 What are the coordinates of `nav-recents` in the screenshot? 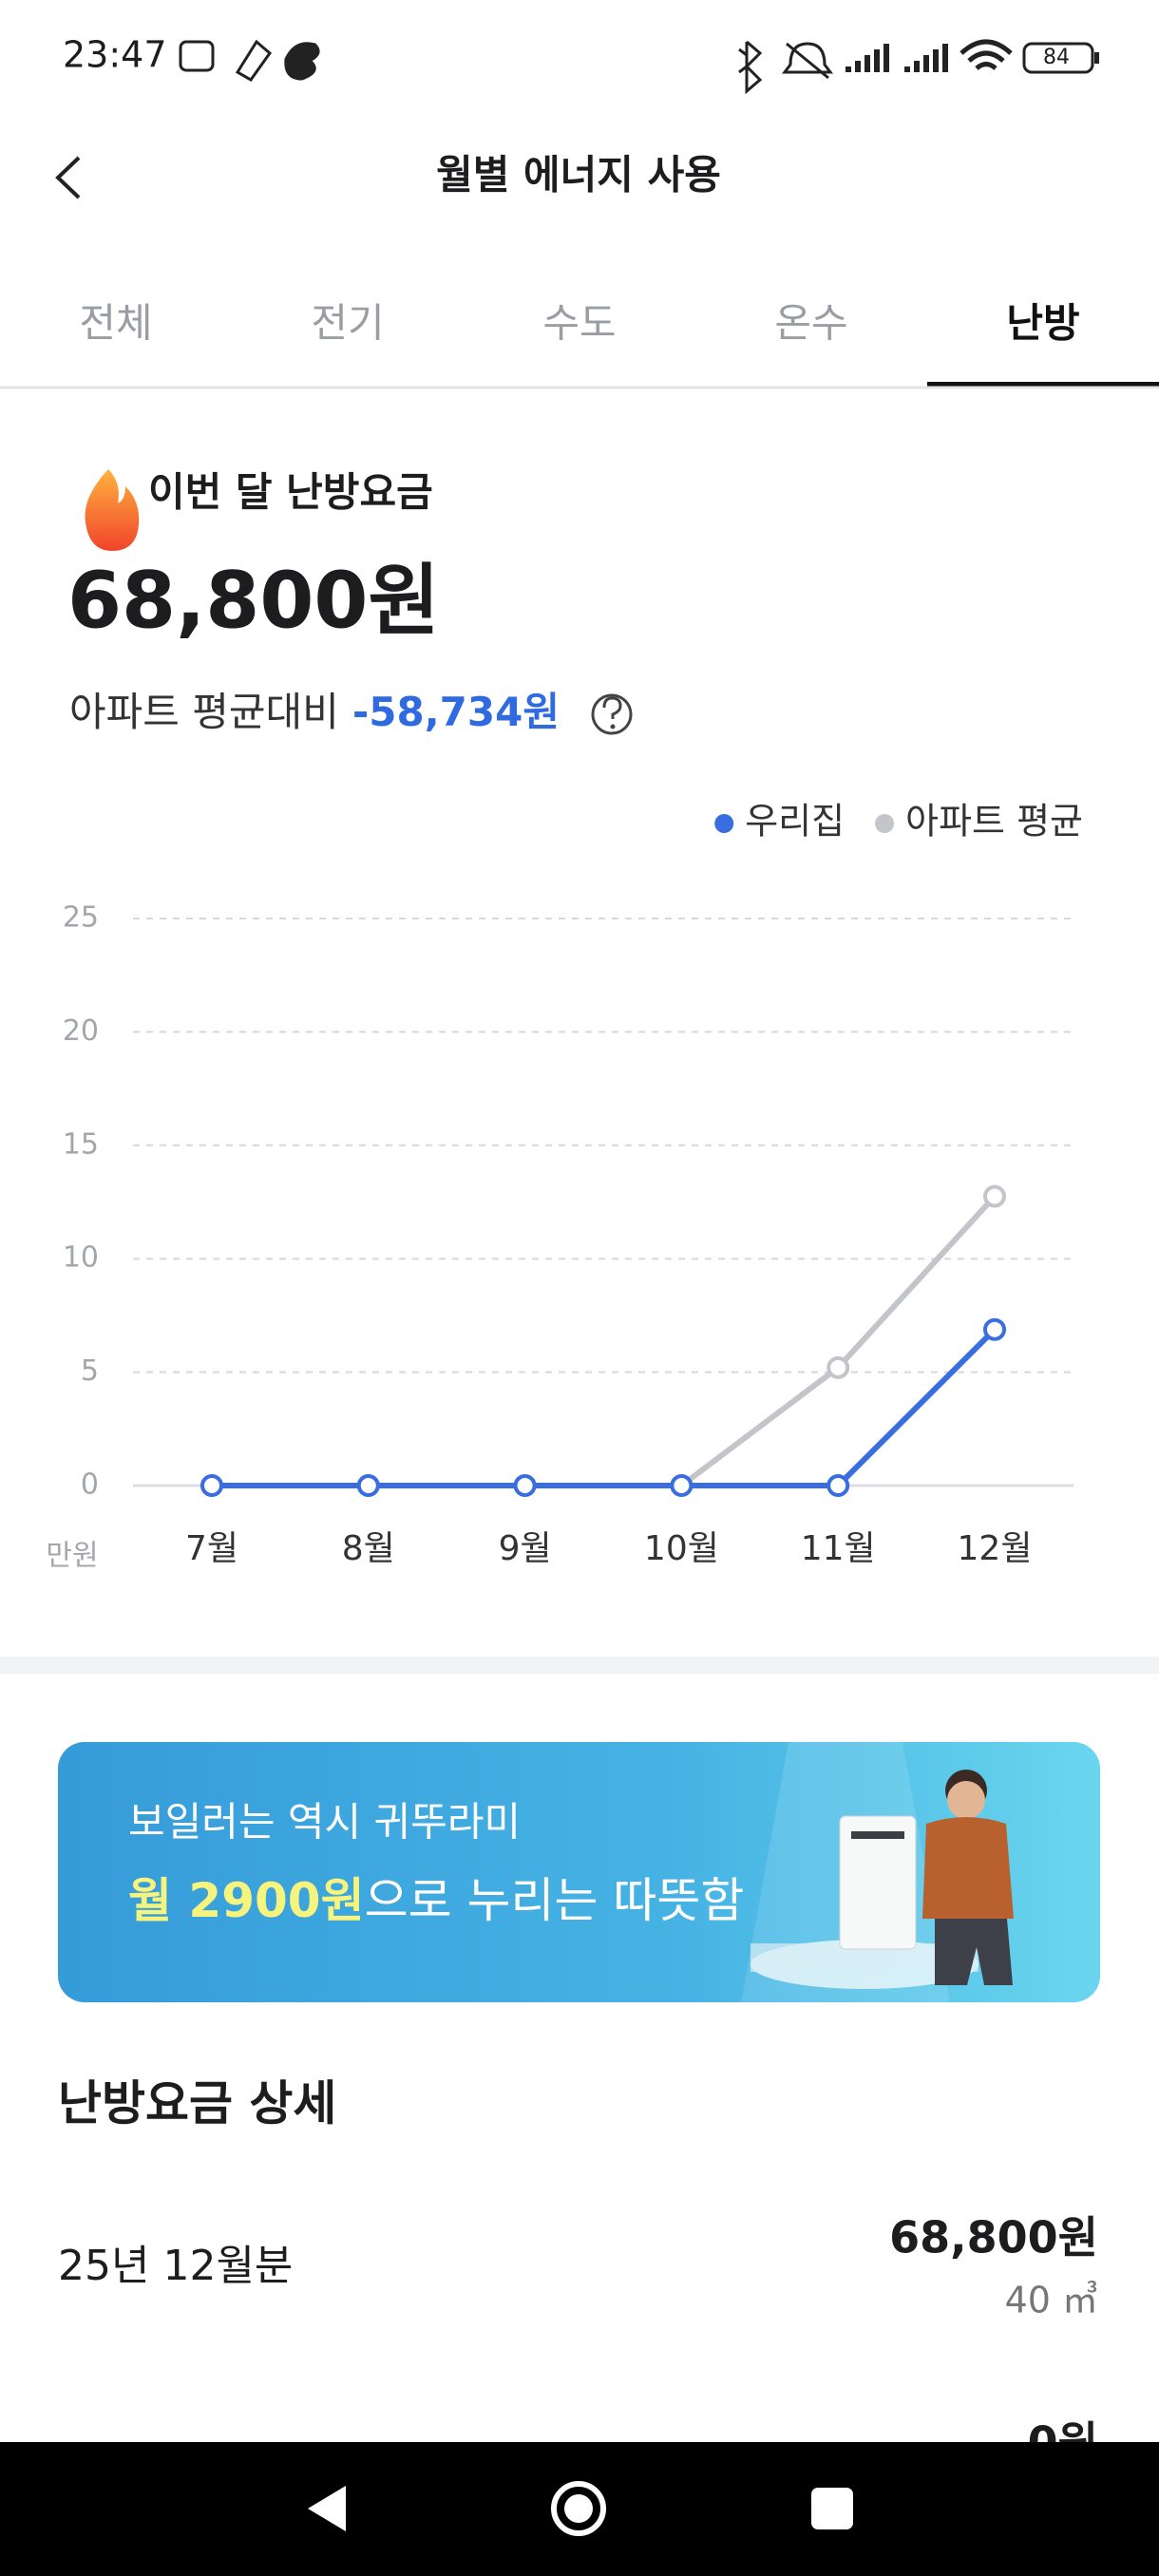 It's located at (832, 2508).